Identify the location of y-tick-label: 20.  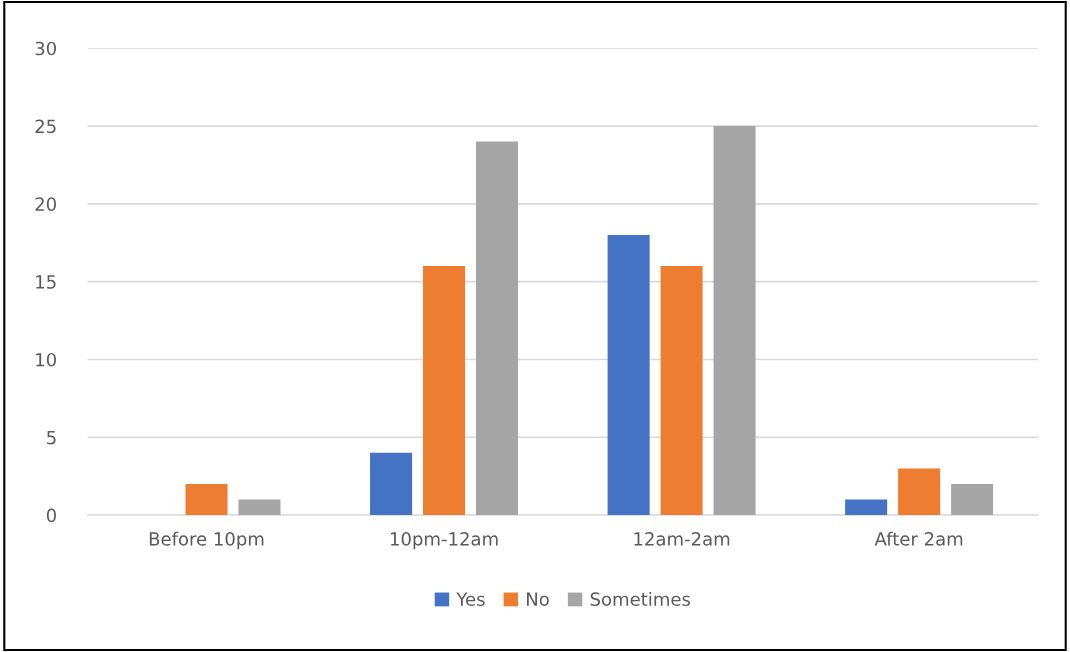
(45, 204).